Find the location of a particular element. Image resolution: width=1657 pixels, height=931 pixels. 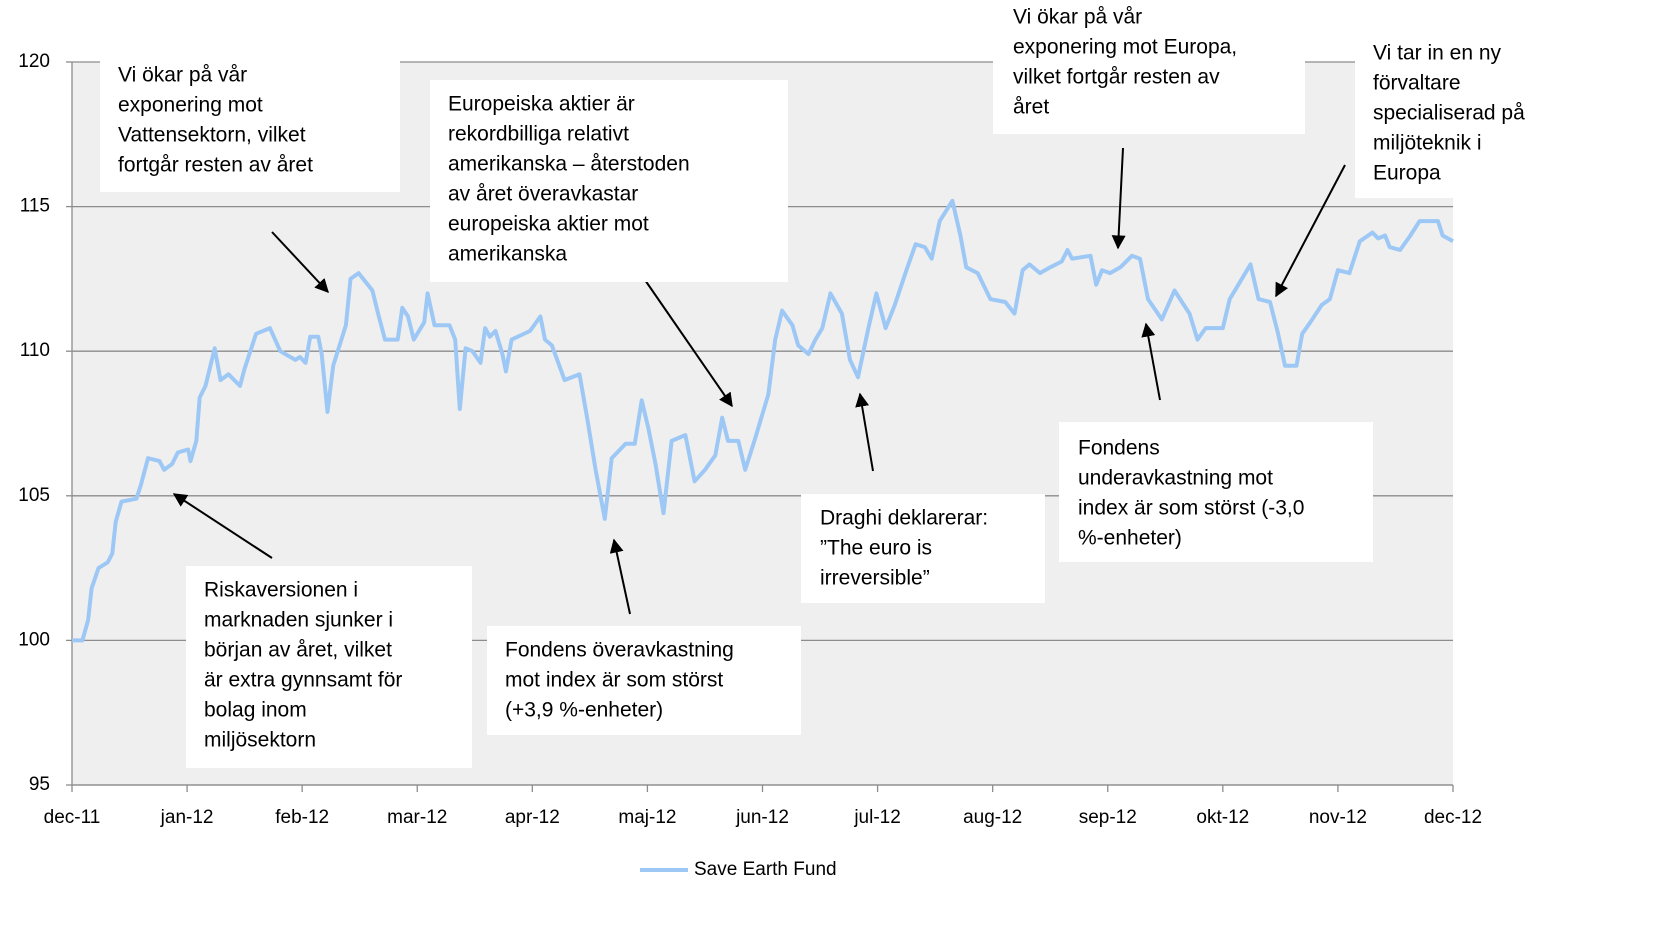

annotation-text: europeiska aktier mot is located at coordinates (548, 224).